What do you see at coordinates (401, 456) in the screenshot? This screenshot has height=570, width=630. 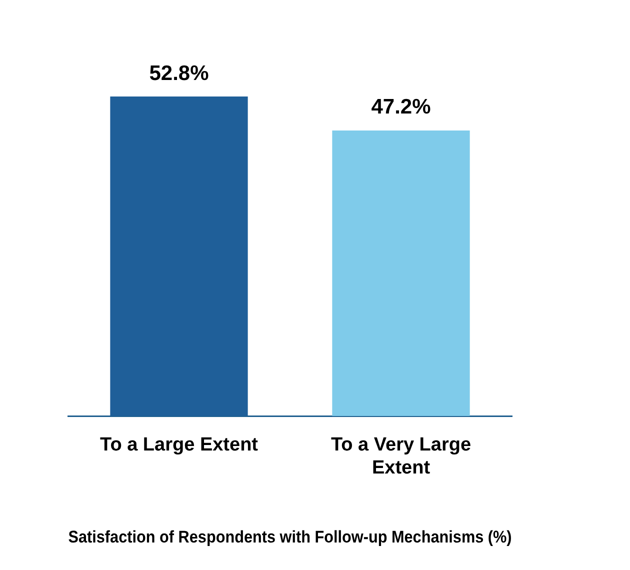 I see `x-tick-label: To a Very Large Extent` at bounding box center [401, 456].